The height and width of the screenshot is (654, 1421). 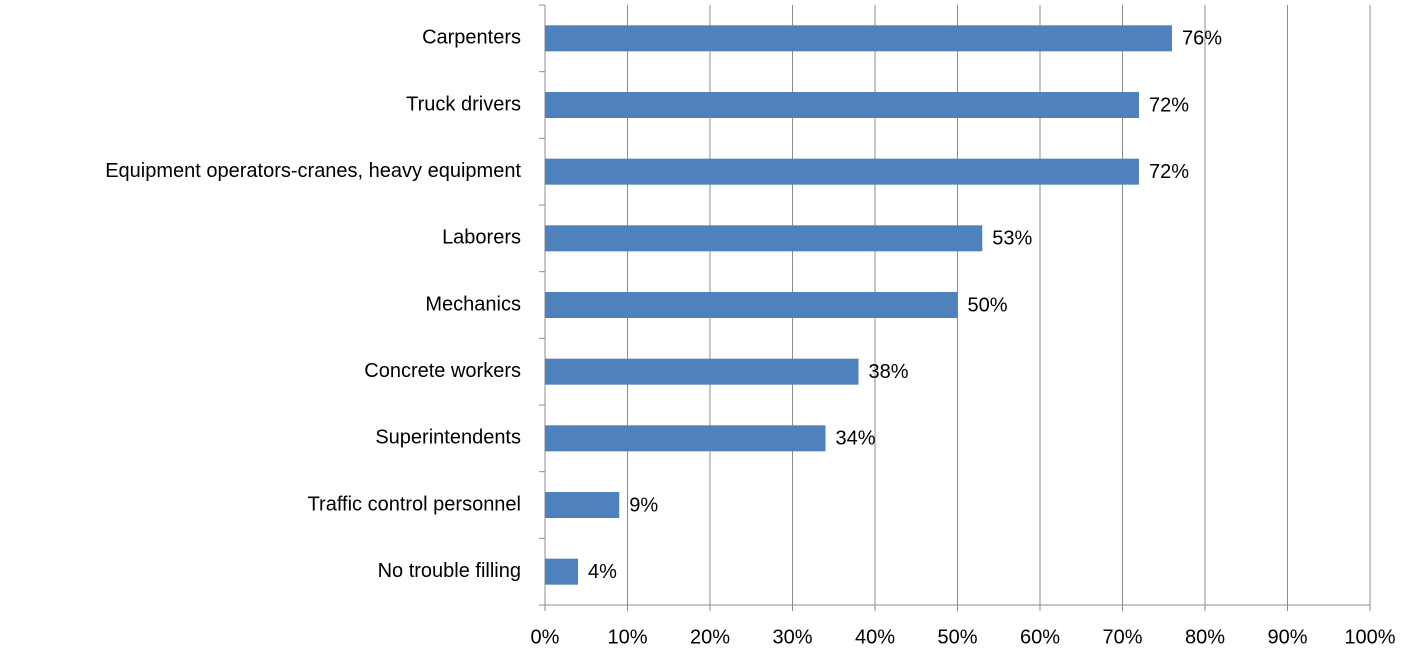 What do you see at coordinates (1122, 637) in the screenshot?
I see `x-tick-label: 70%` at bounding box center [1122, 637].